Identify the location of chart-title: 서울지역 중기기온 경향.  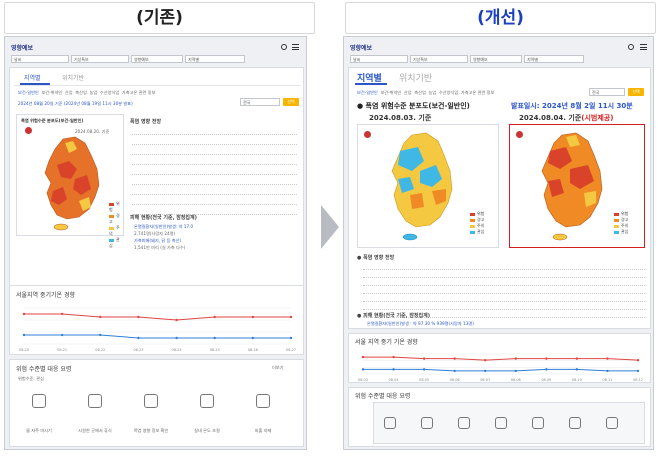
(46, 295).